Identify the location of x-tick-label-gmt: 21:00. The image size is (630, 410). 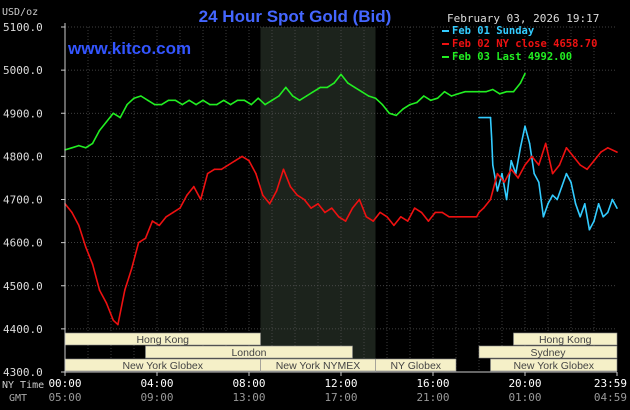
(432, 397).